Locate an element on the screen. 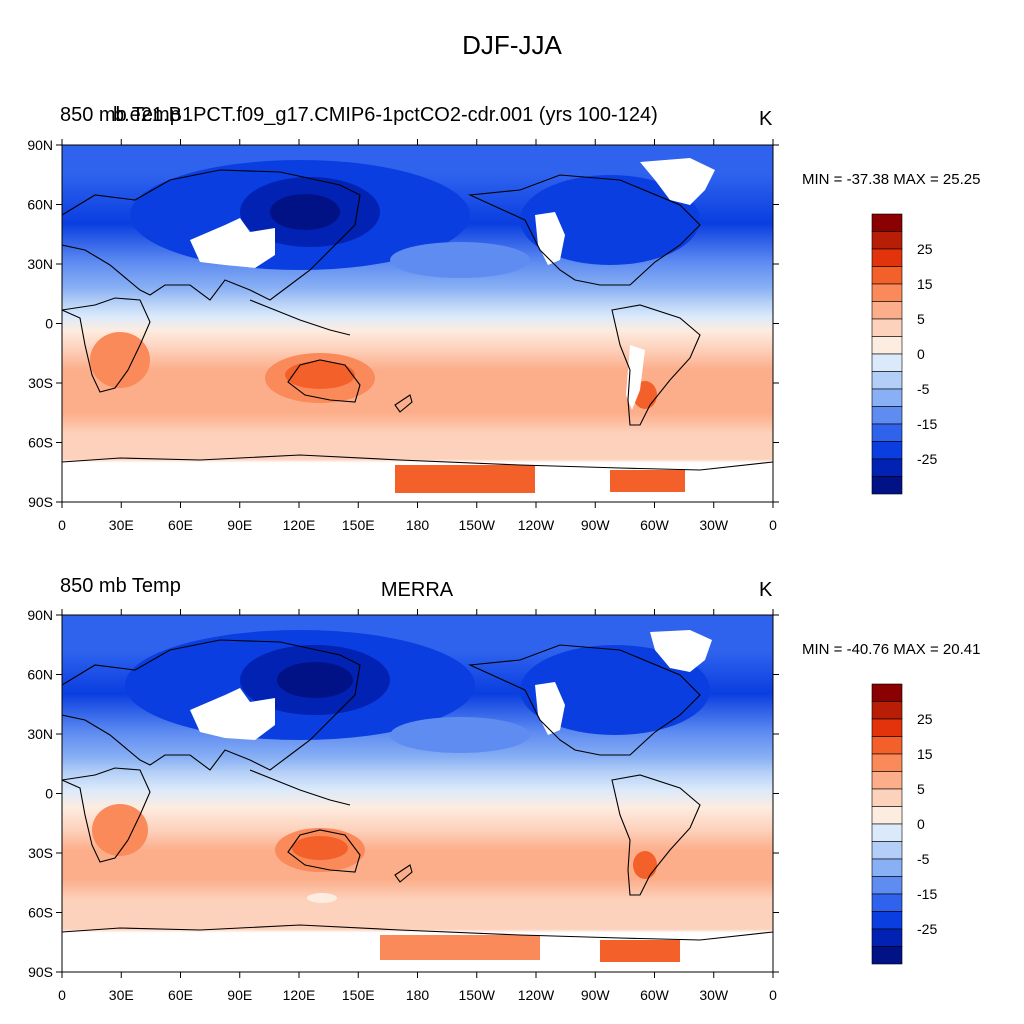 The width and height of the screenshot is (1024, 1024). panel-2-colorbar-label: -25 is located at coordinates (927, 929).